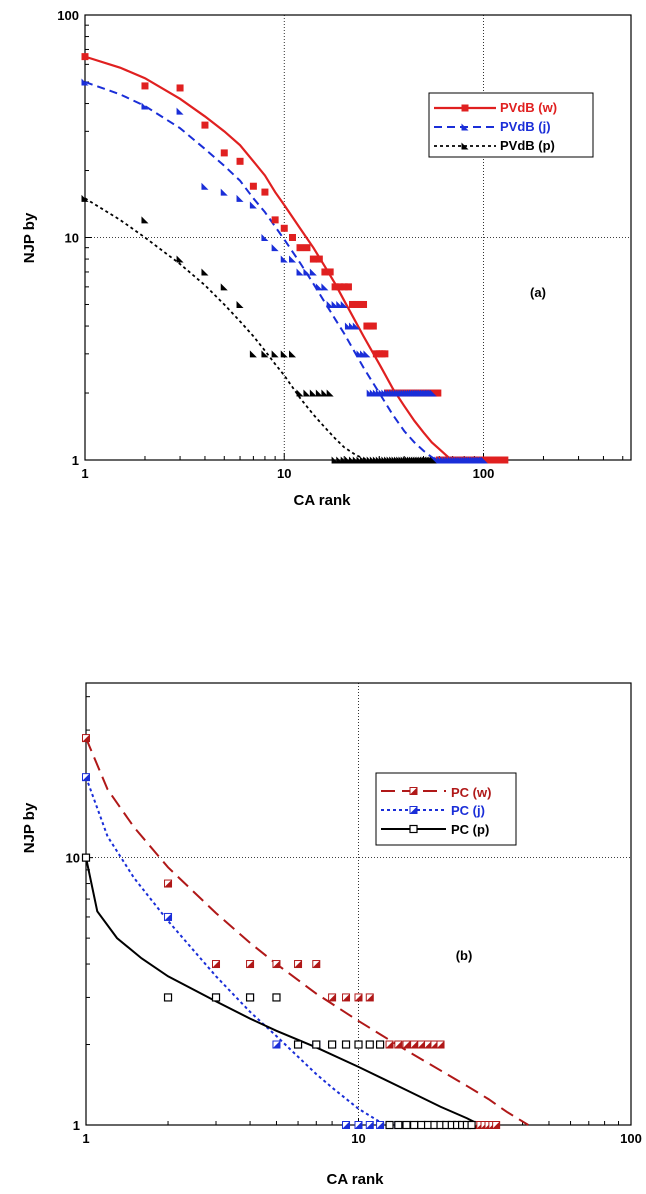  What do you see at coordinates (484, 473) in the screenshot?
I see `x-tick-label: 100` at bounding box center [484, 473].